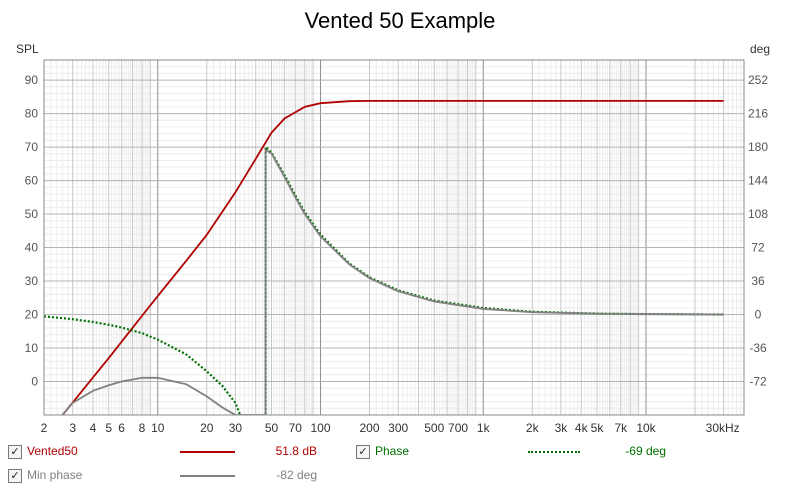  I want to click on y-right-tick-label: 180, so click(758, 147).